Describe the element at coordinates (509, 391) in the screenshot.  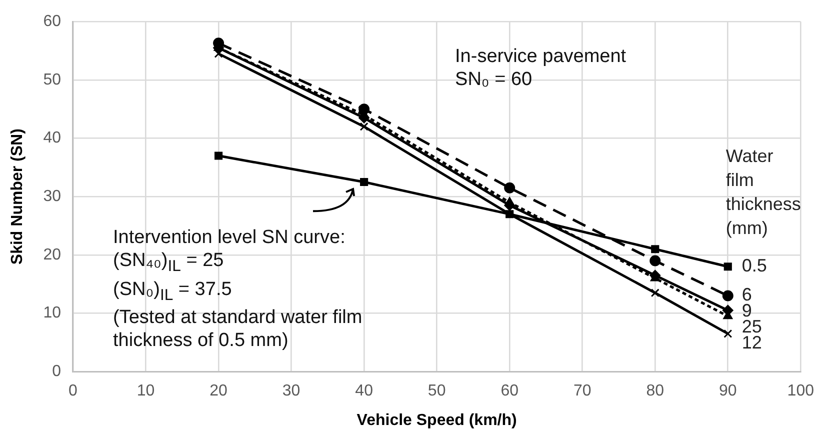
I see `x-tick-label: 60` at that location.